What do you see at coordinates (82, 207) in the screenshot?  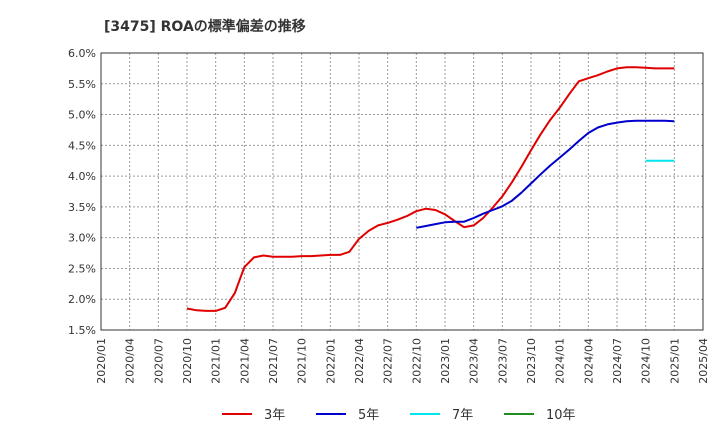 I see `y-tick-label: 3.5%` at bounding box center [82, 207].